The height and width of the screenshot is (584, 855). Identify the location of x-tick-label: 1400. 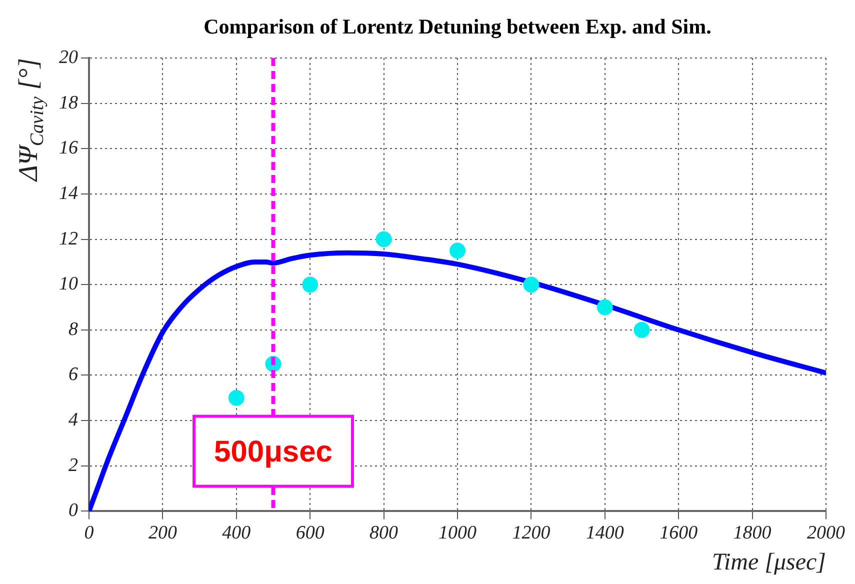
(605, 533).